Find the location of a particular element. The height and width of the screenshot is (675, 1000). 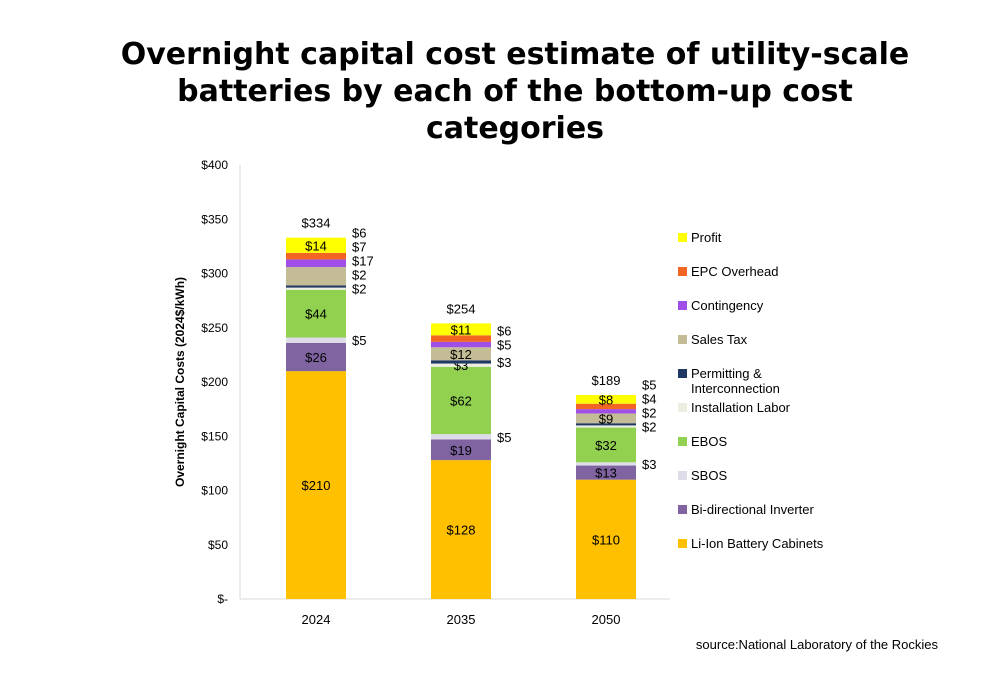

legend-label: Permitting & is located at coordinates (726, 373).